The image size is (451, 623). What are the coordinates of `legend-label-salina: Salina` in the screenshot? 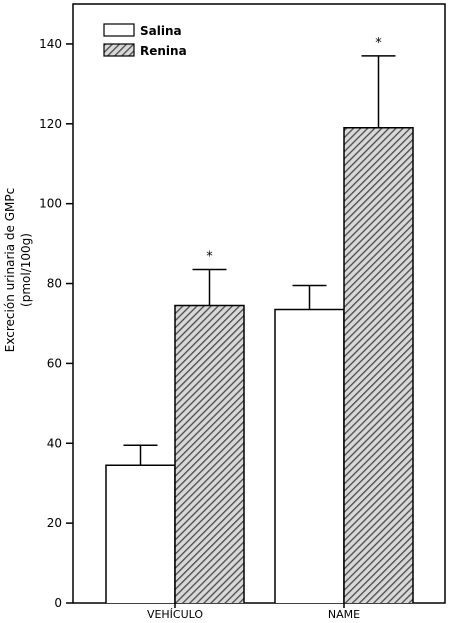 It's located at (161, 31).